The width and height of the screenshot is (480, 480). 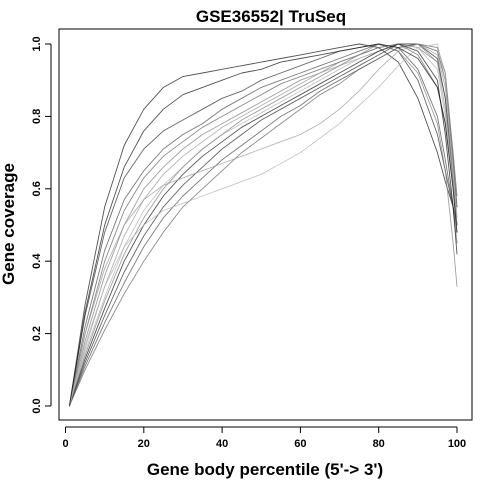 What do you see at coordinates (65, 444) in the screenshot?
I see `x-tick-label: 0` at bounding box center [65, 444].